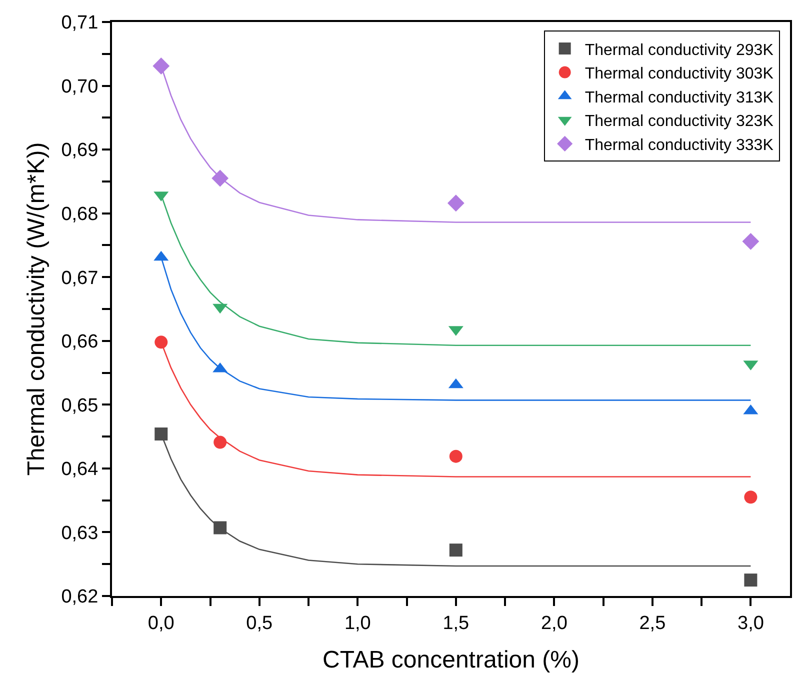 The width and height of the screenshot is (794, 686). I want to click on legend-label: Thermal conductivity 303K, so click(679, 74).